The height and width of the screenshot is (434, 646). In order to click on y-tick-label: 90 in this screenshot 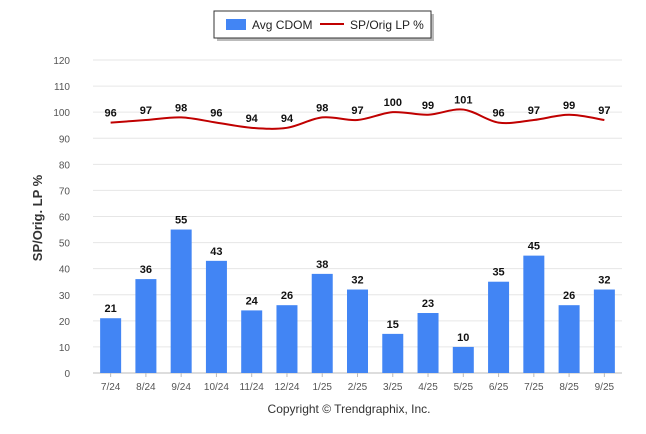, I will do `click(65, 139)`.